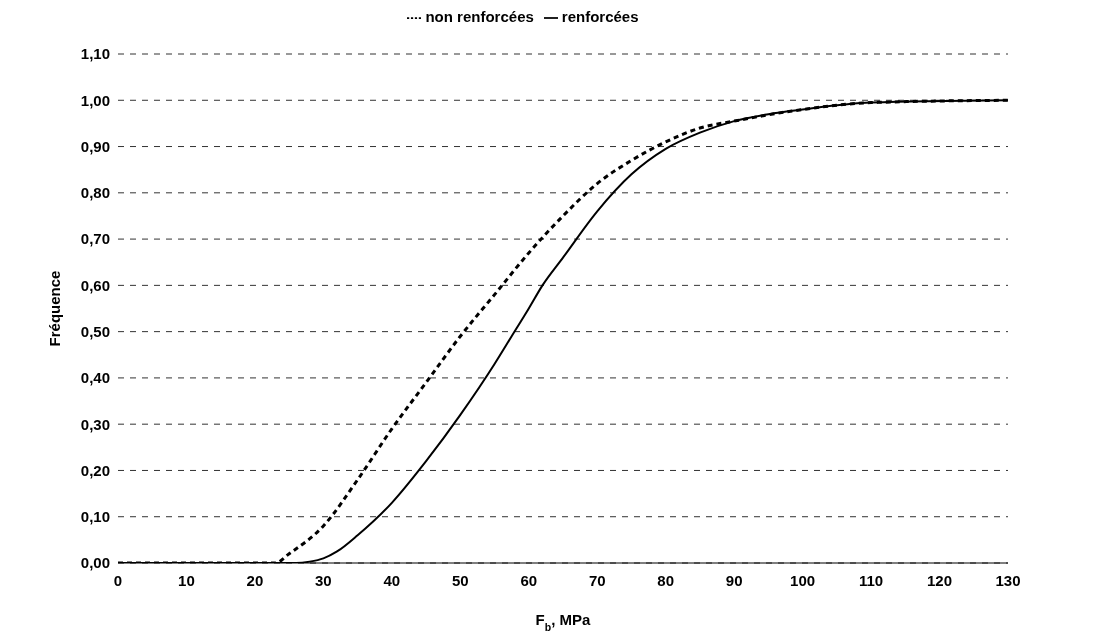  Describe the element at coordinates (54, 308) in the screenshot. I see `y-axis-title: Fréquence` at that location.